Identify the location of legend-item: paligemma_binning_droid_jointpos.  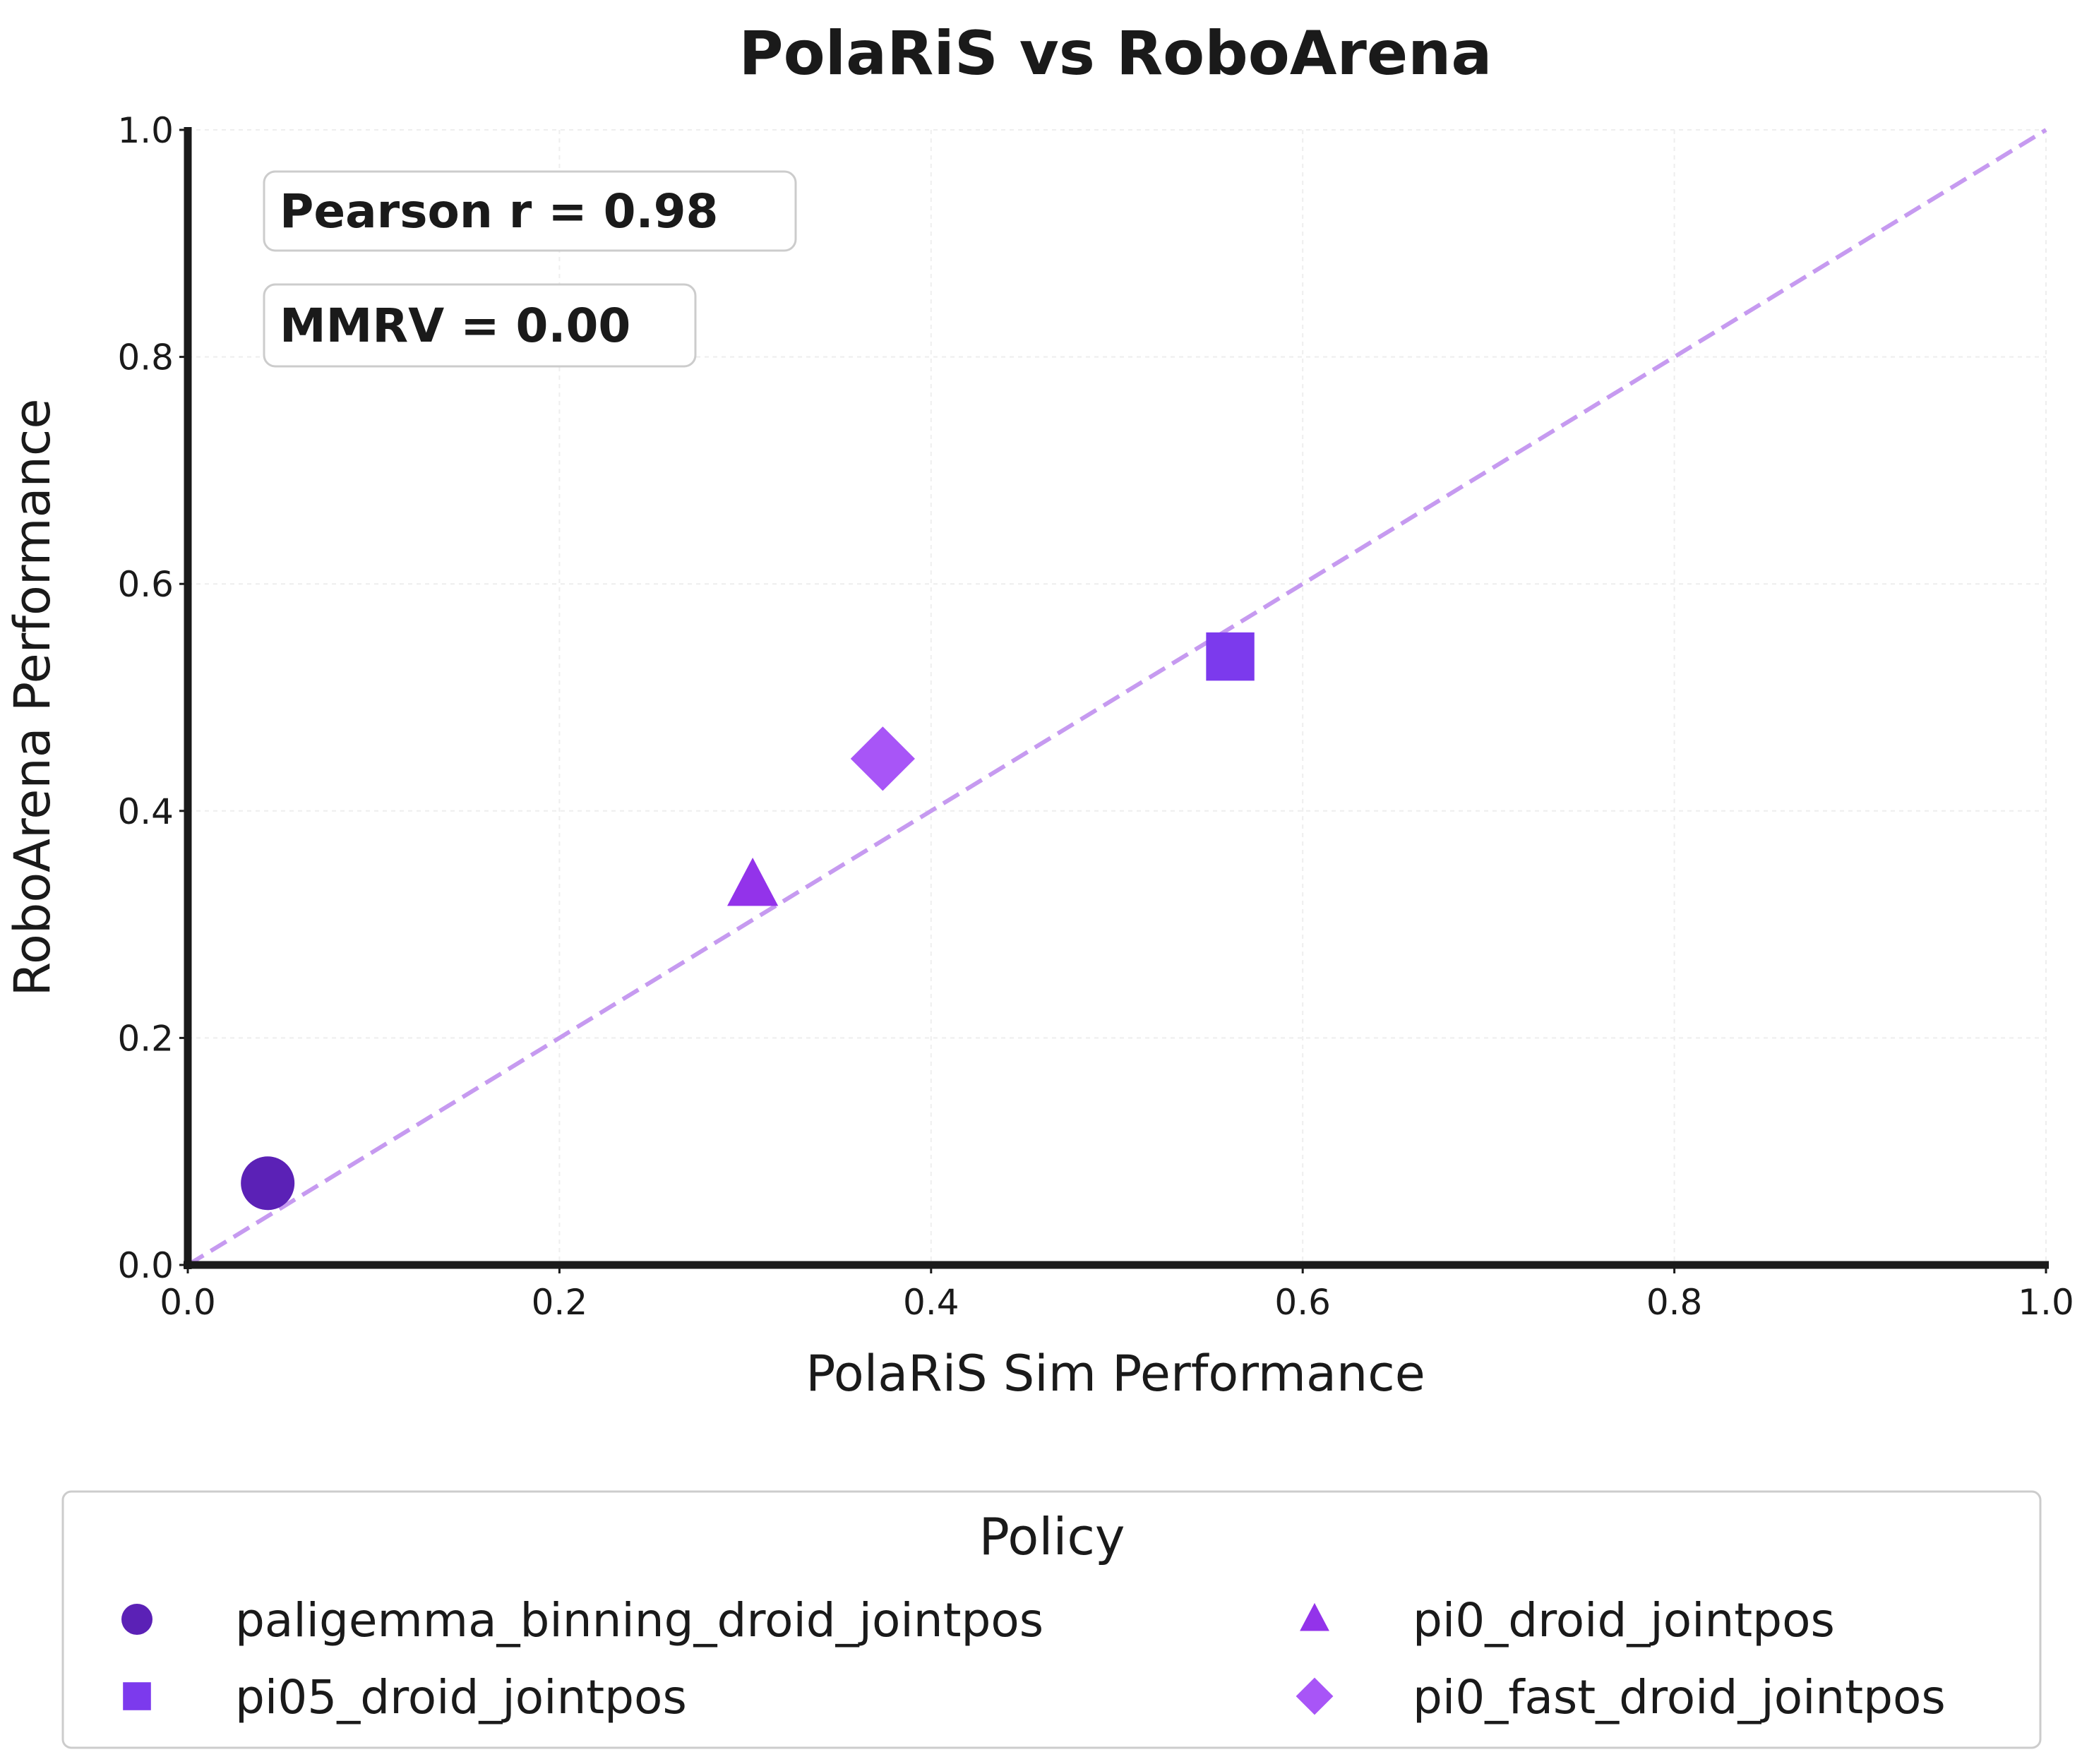
(582, 1621).